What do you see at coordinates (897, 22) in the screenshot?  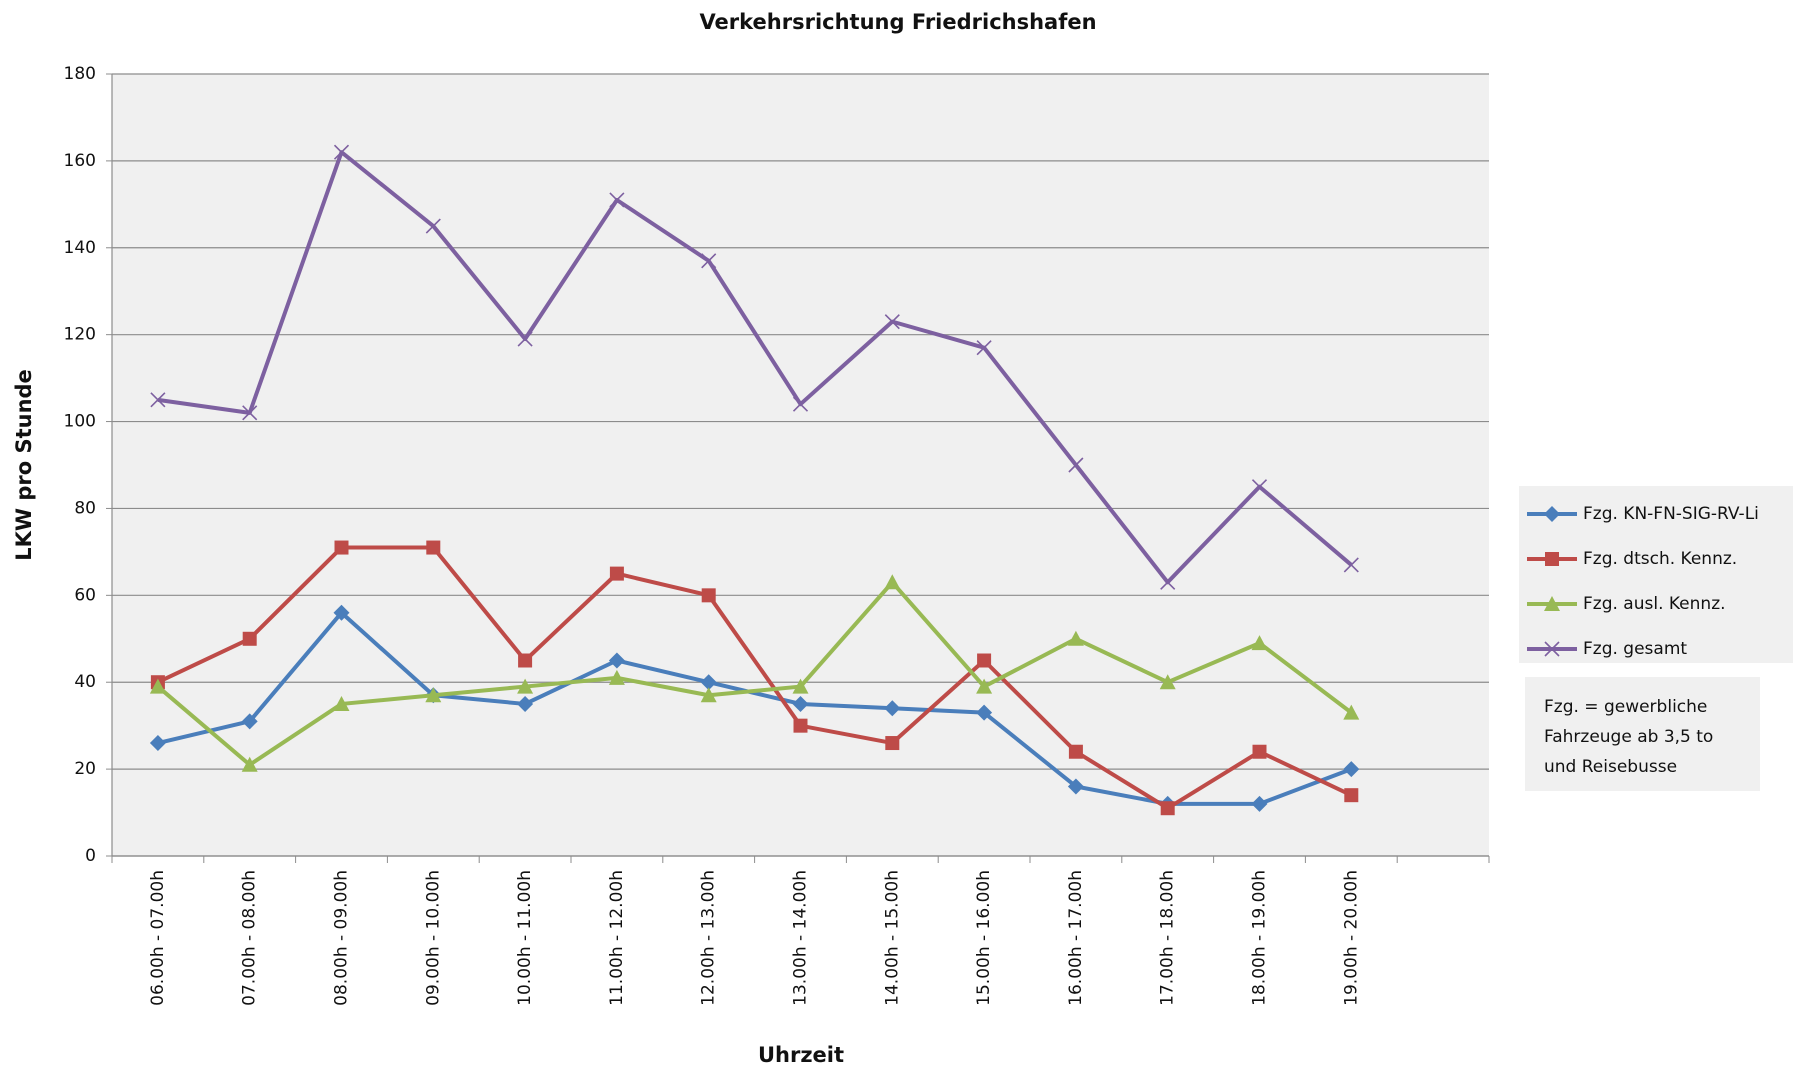 I see `chart-title: Verkehrsrichtung Friedrichshafen` at bounding box center [897, 22].